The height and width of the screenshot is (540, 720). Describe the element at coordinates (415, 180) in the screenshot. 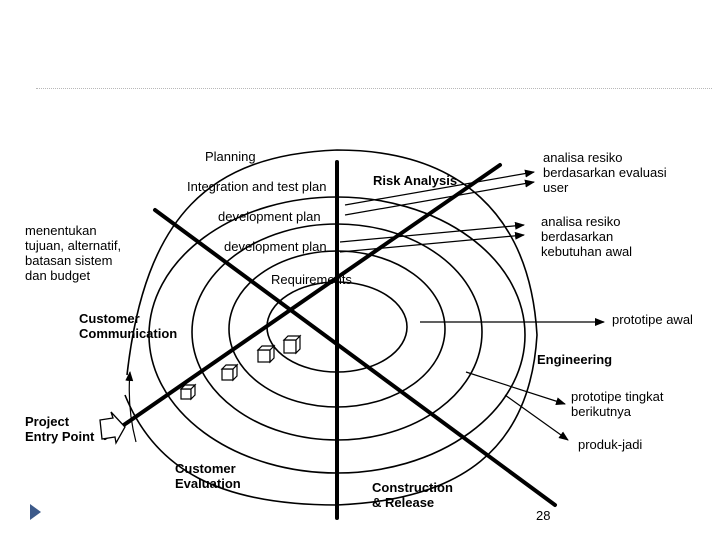

I see `risk-analysis-label: Risk Analysis` at that location.